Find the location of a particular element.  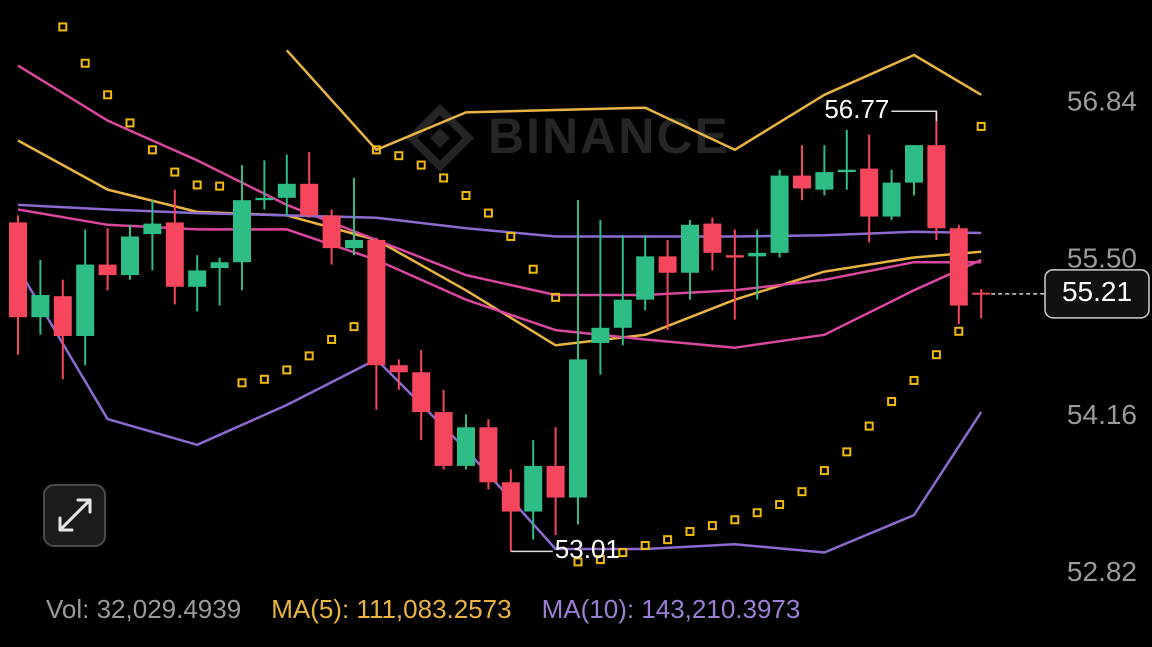

current-price-box is located at coordinates (1097, 294).